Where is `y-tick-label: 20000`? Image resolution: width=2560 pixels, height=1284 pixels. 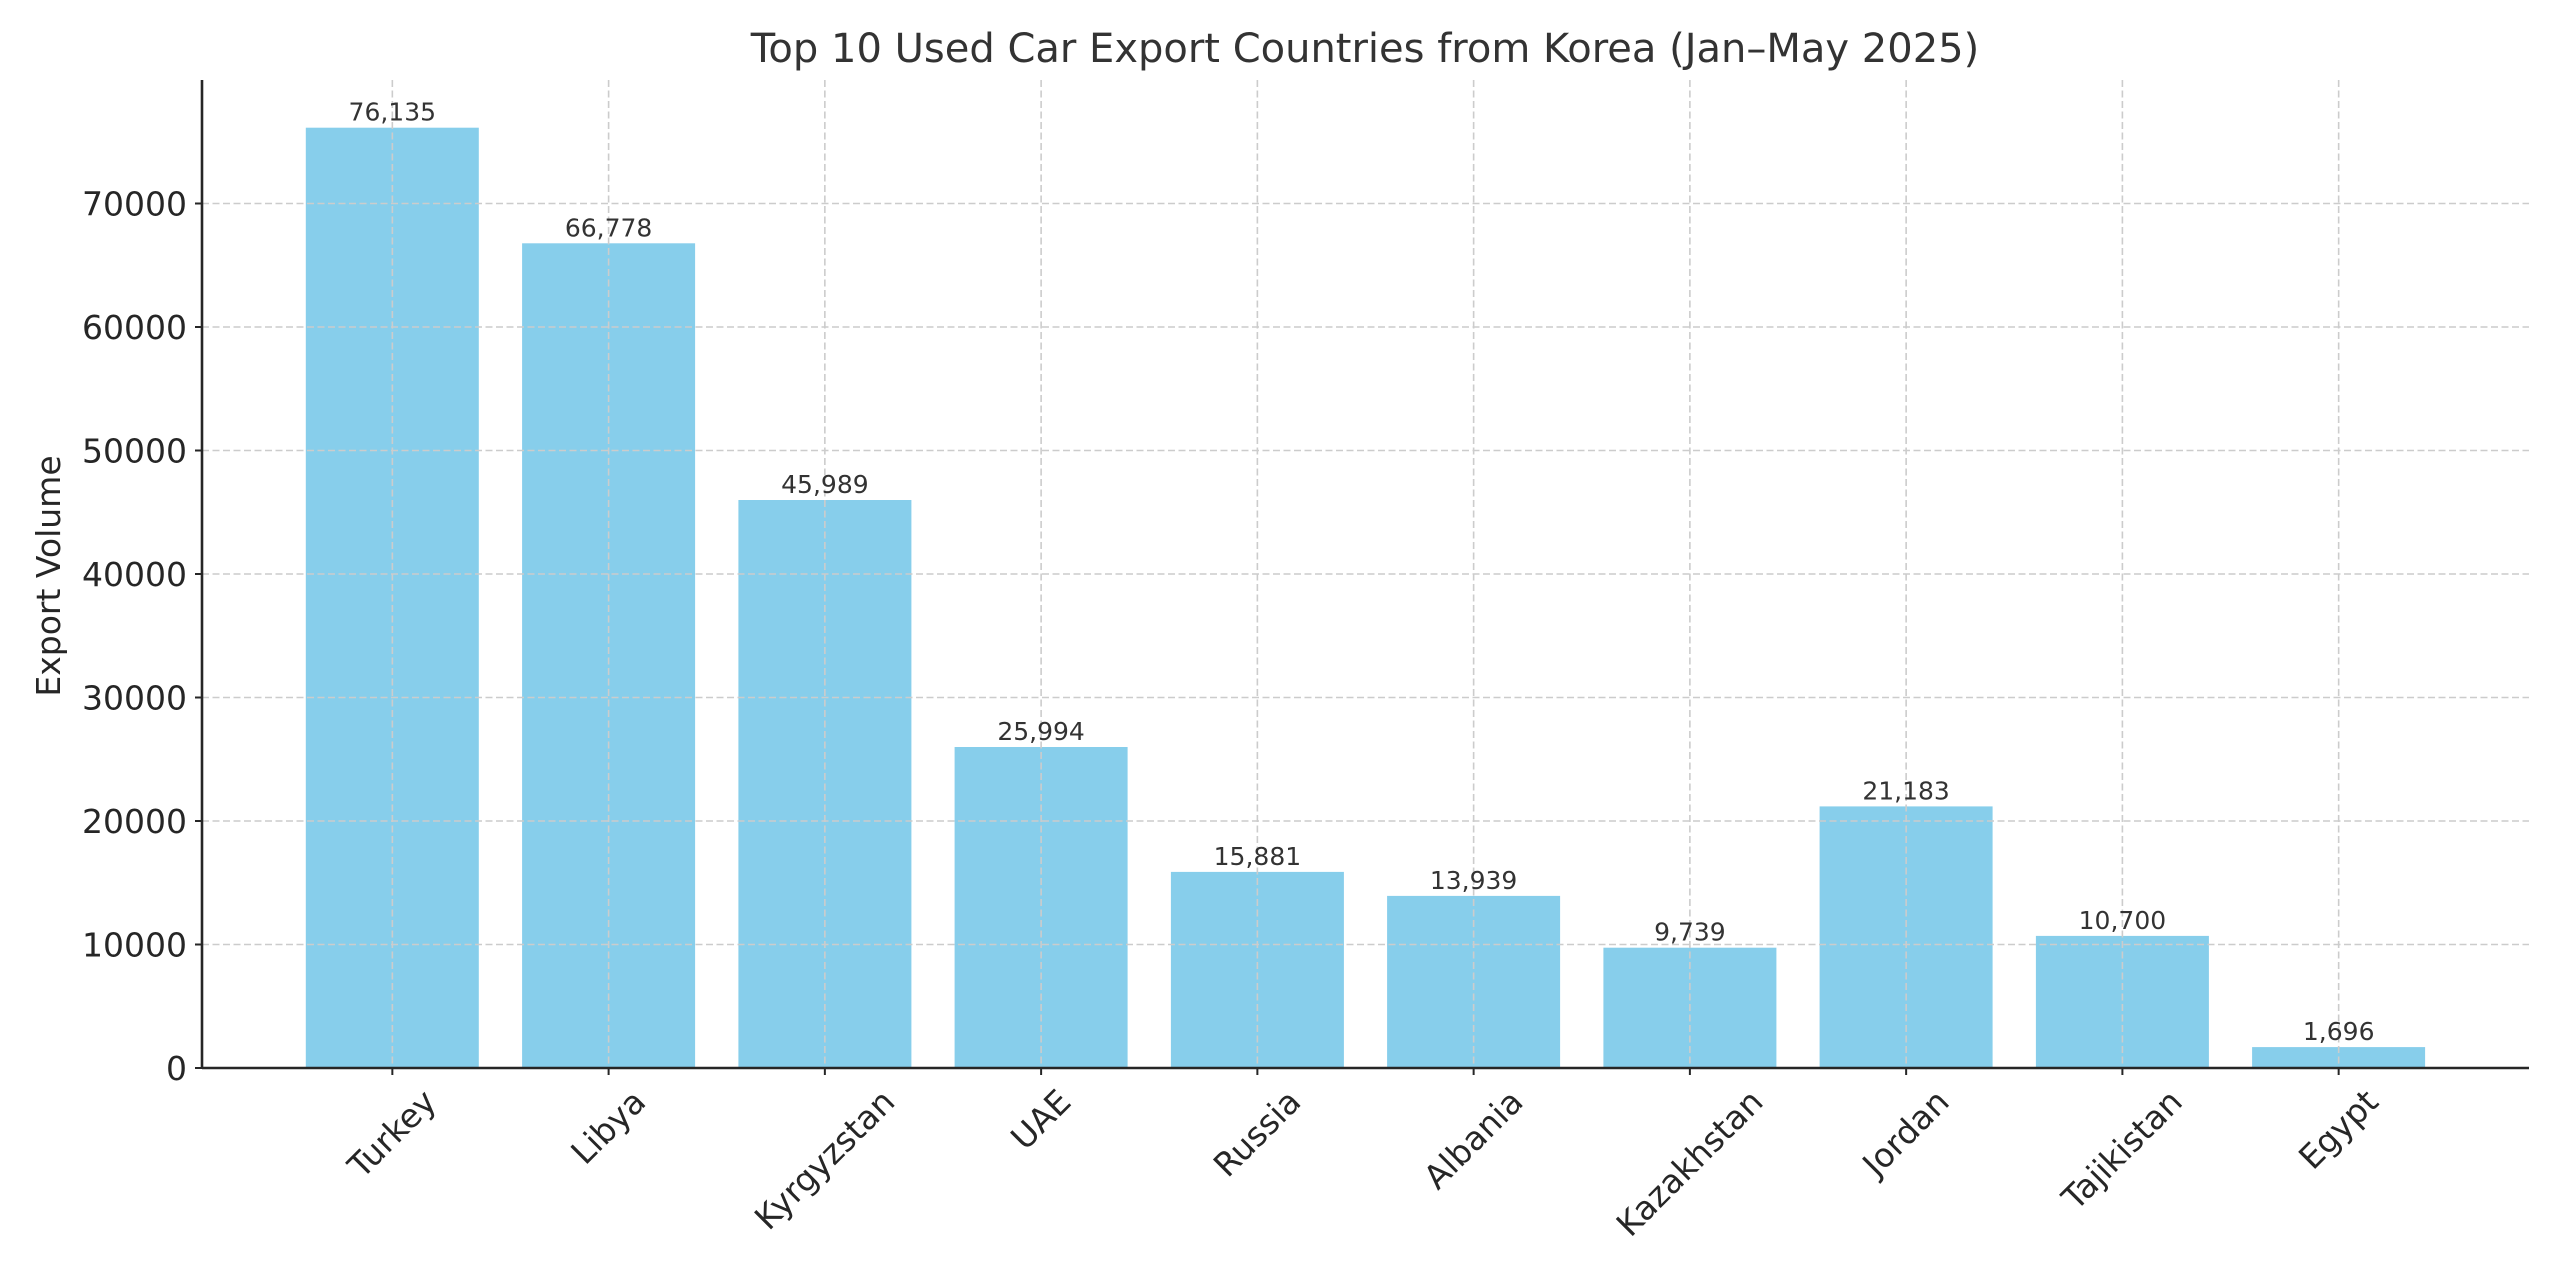
y-tick-label: 20000 is located at coordinates (134, 821).